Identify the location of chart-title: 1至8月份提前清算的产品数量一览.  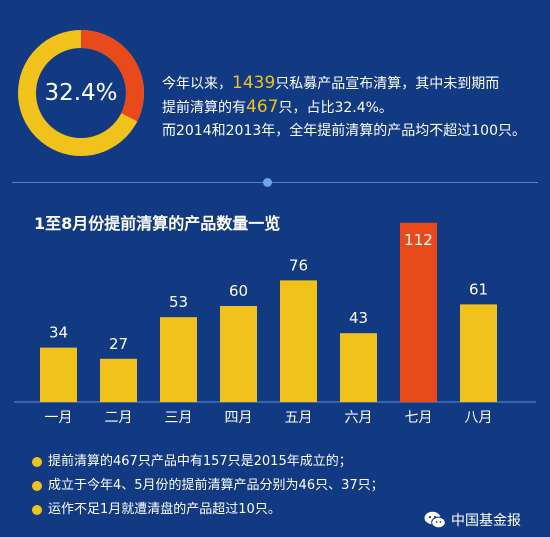
(157, 223).